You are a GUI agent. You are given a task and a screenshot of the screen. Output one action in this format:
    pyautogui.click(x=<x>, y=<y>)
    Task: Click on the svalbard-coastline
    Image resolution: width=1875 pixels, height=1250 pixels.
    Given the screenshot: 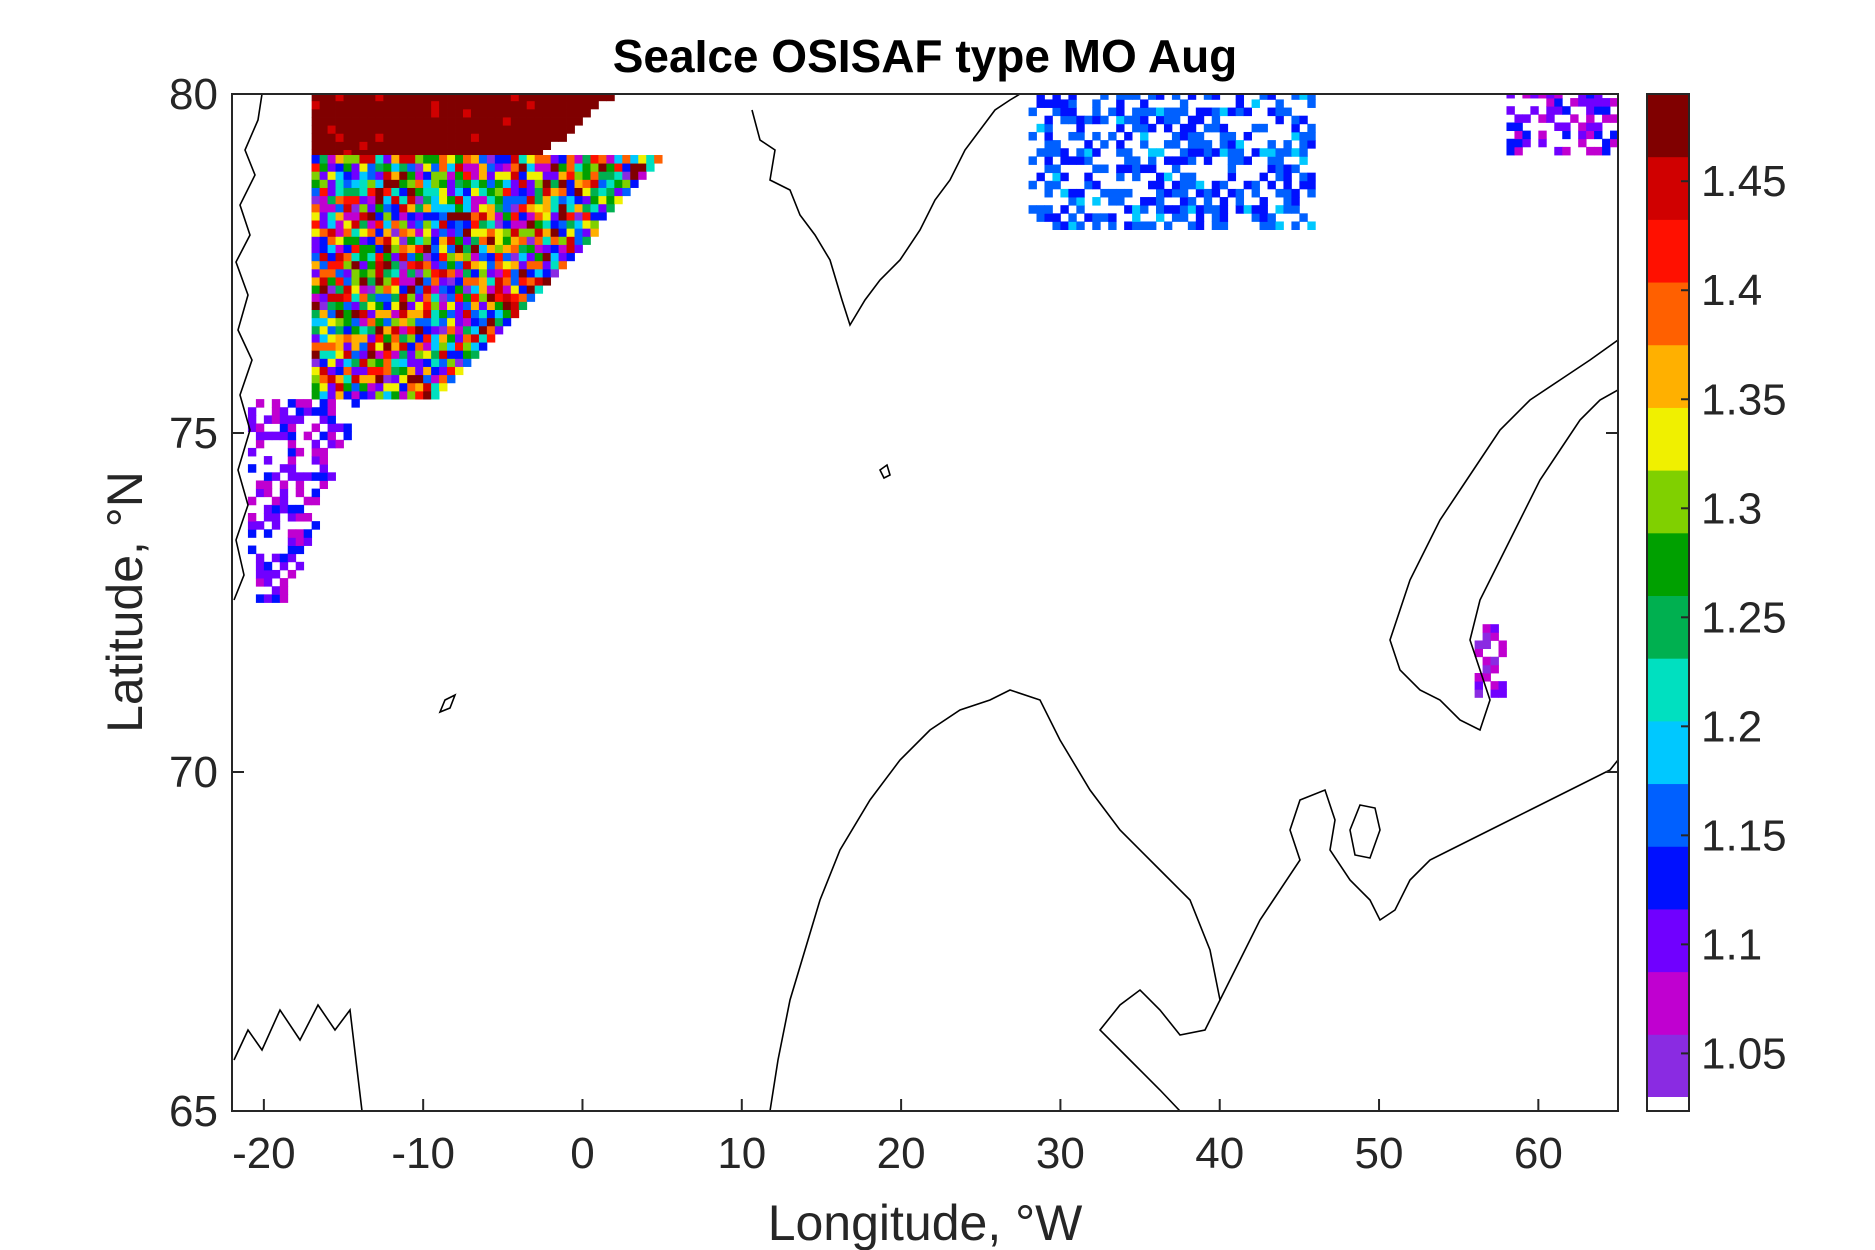 What is the action you would take?
    pyautogui.click(x=886, y=210)
    